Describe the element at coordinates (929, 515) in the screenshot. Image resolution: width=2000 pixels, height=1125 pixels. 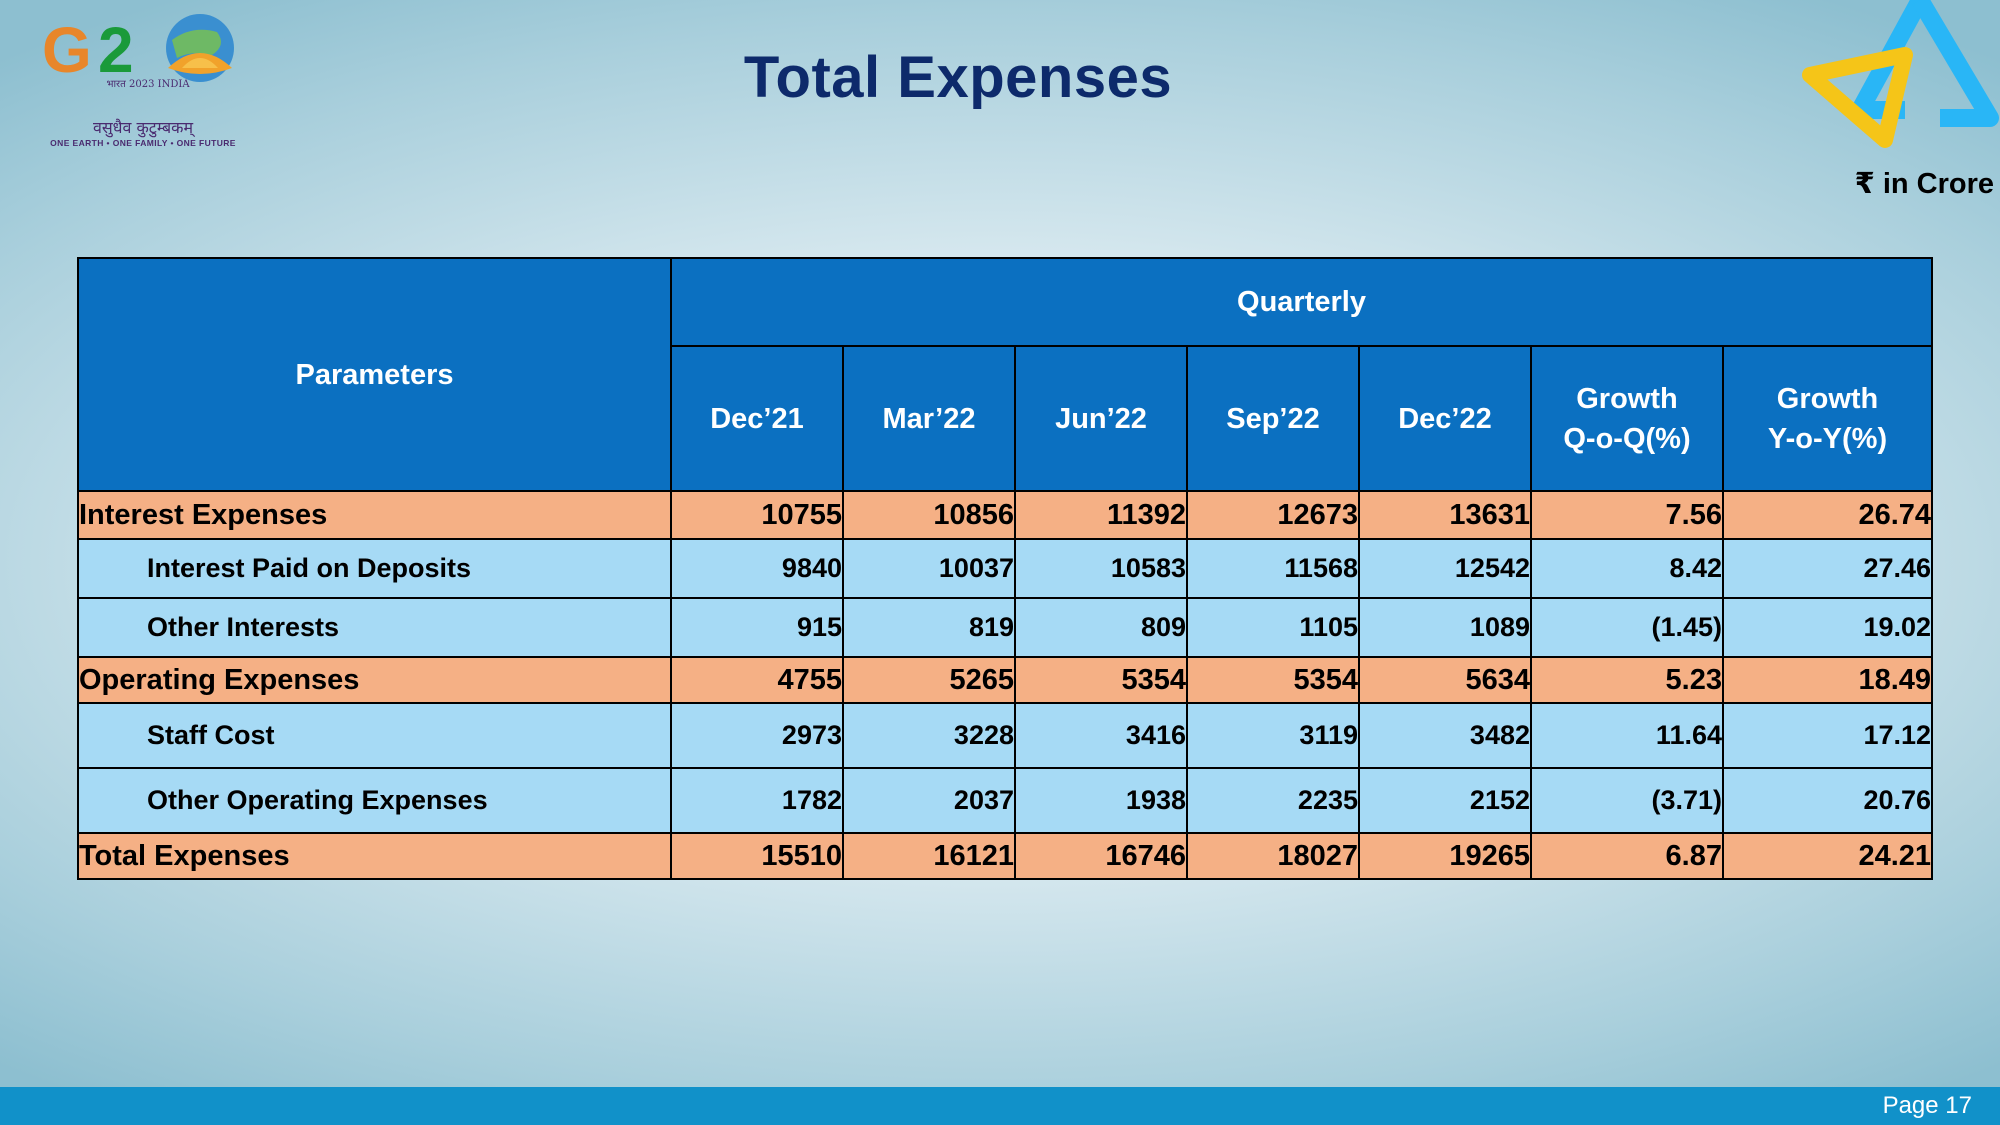
I see `table-cell: 10856` at that location.